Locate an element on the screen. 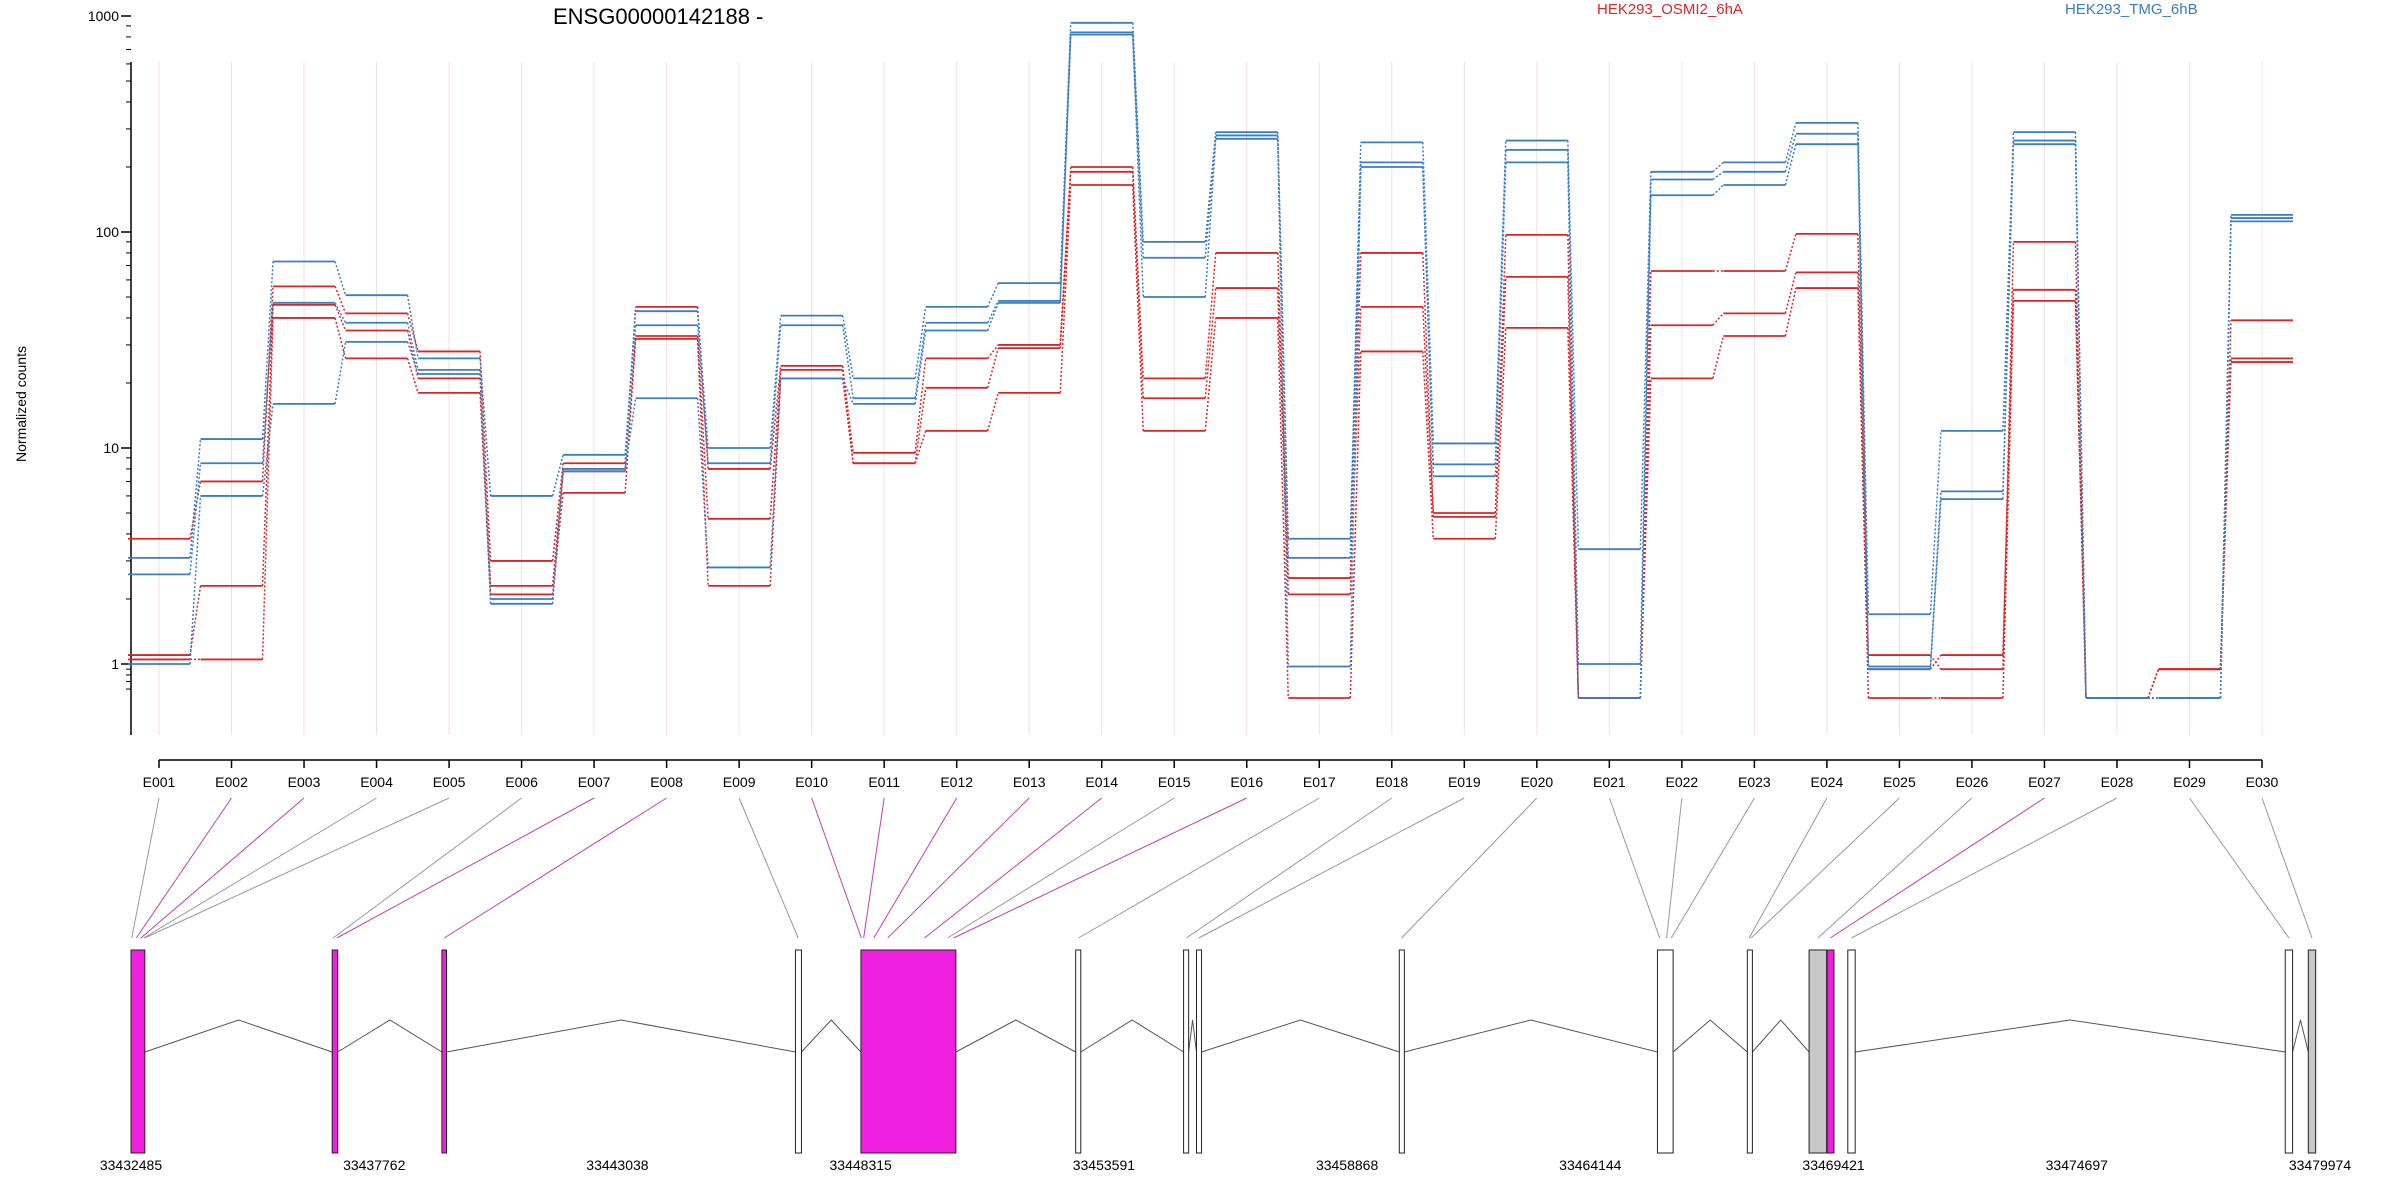 The width and height of the screenshot is (2400, 1200). coordinate-label: 33443038 is located at coordinates (617, 1165).